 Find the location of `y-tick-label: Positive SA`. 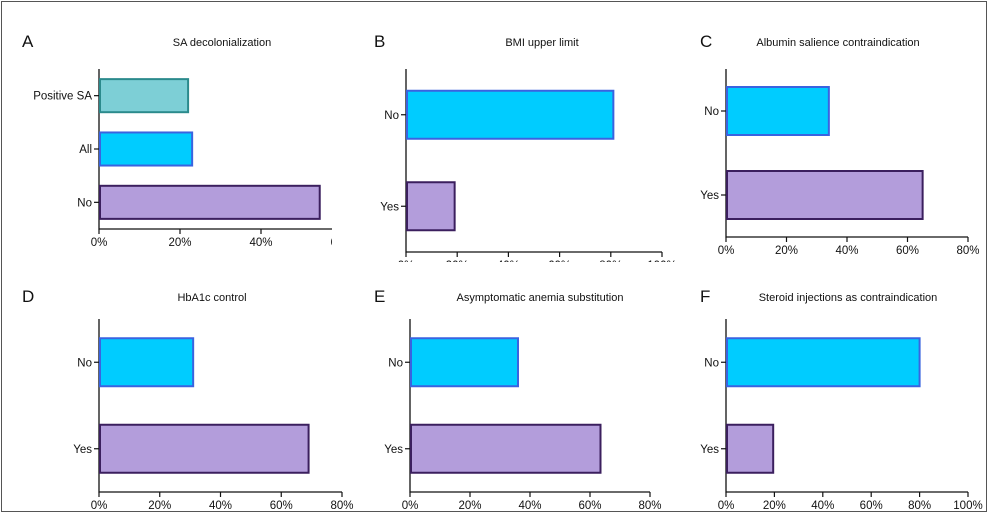

y-tick-label: Positive SA is located at coordinates (62, 97).